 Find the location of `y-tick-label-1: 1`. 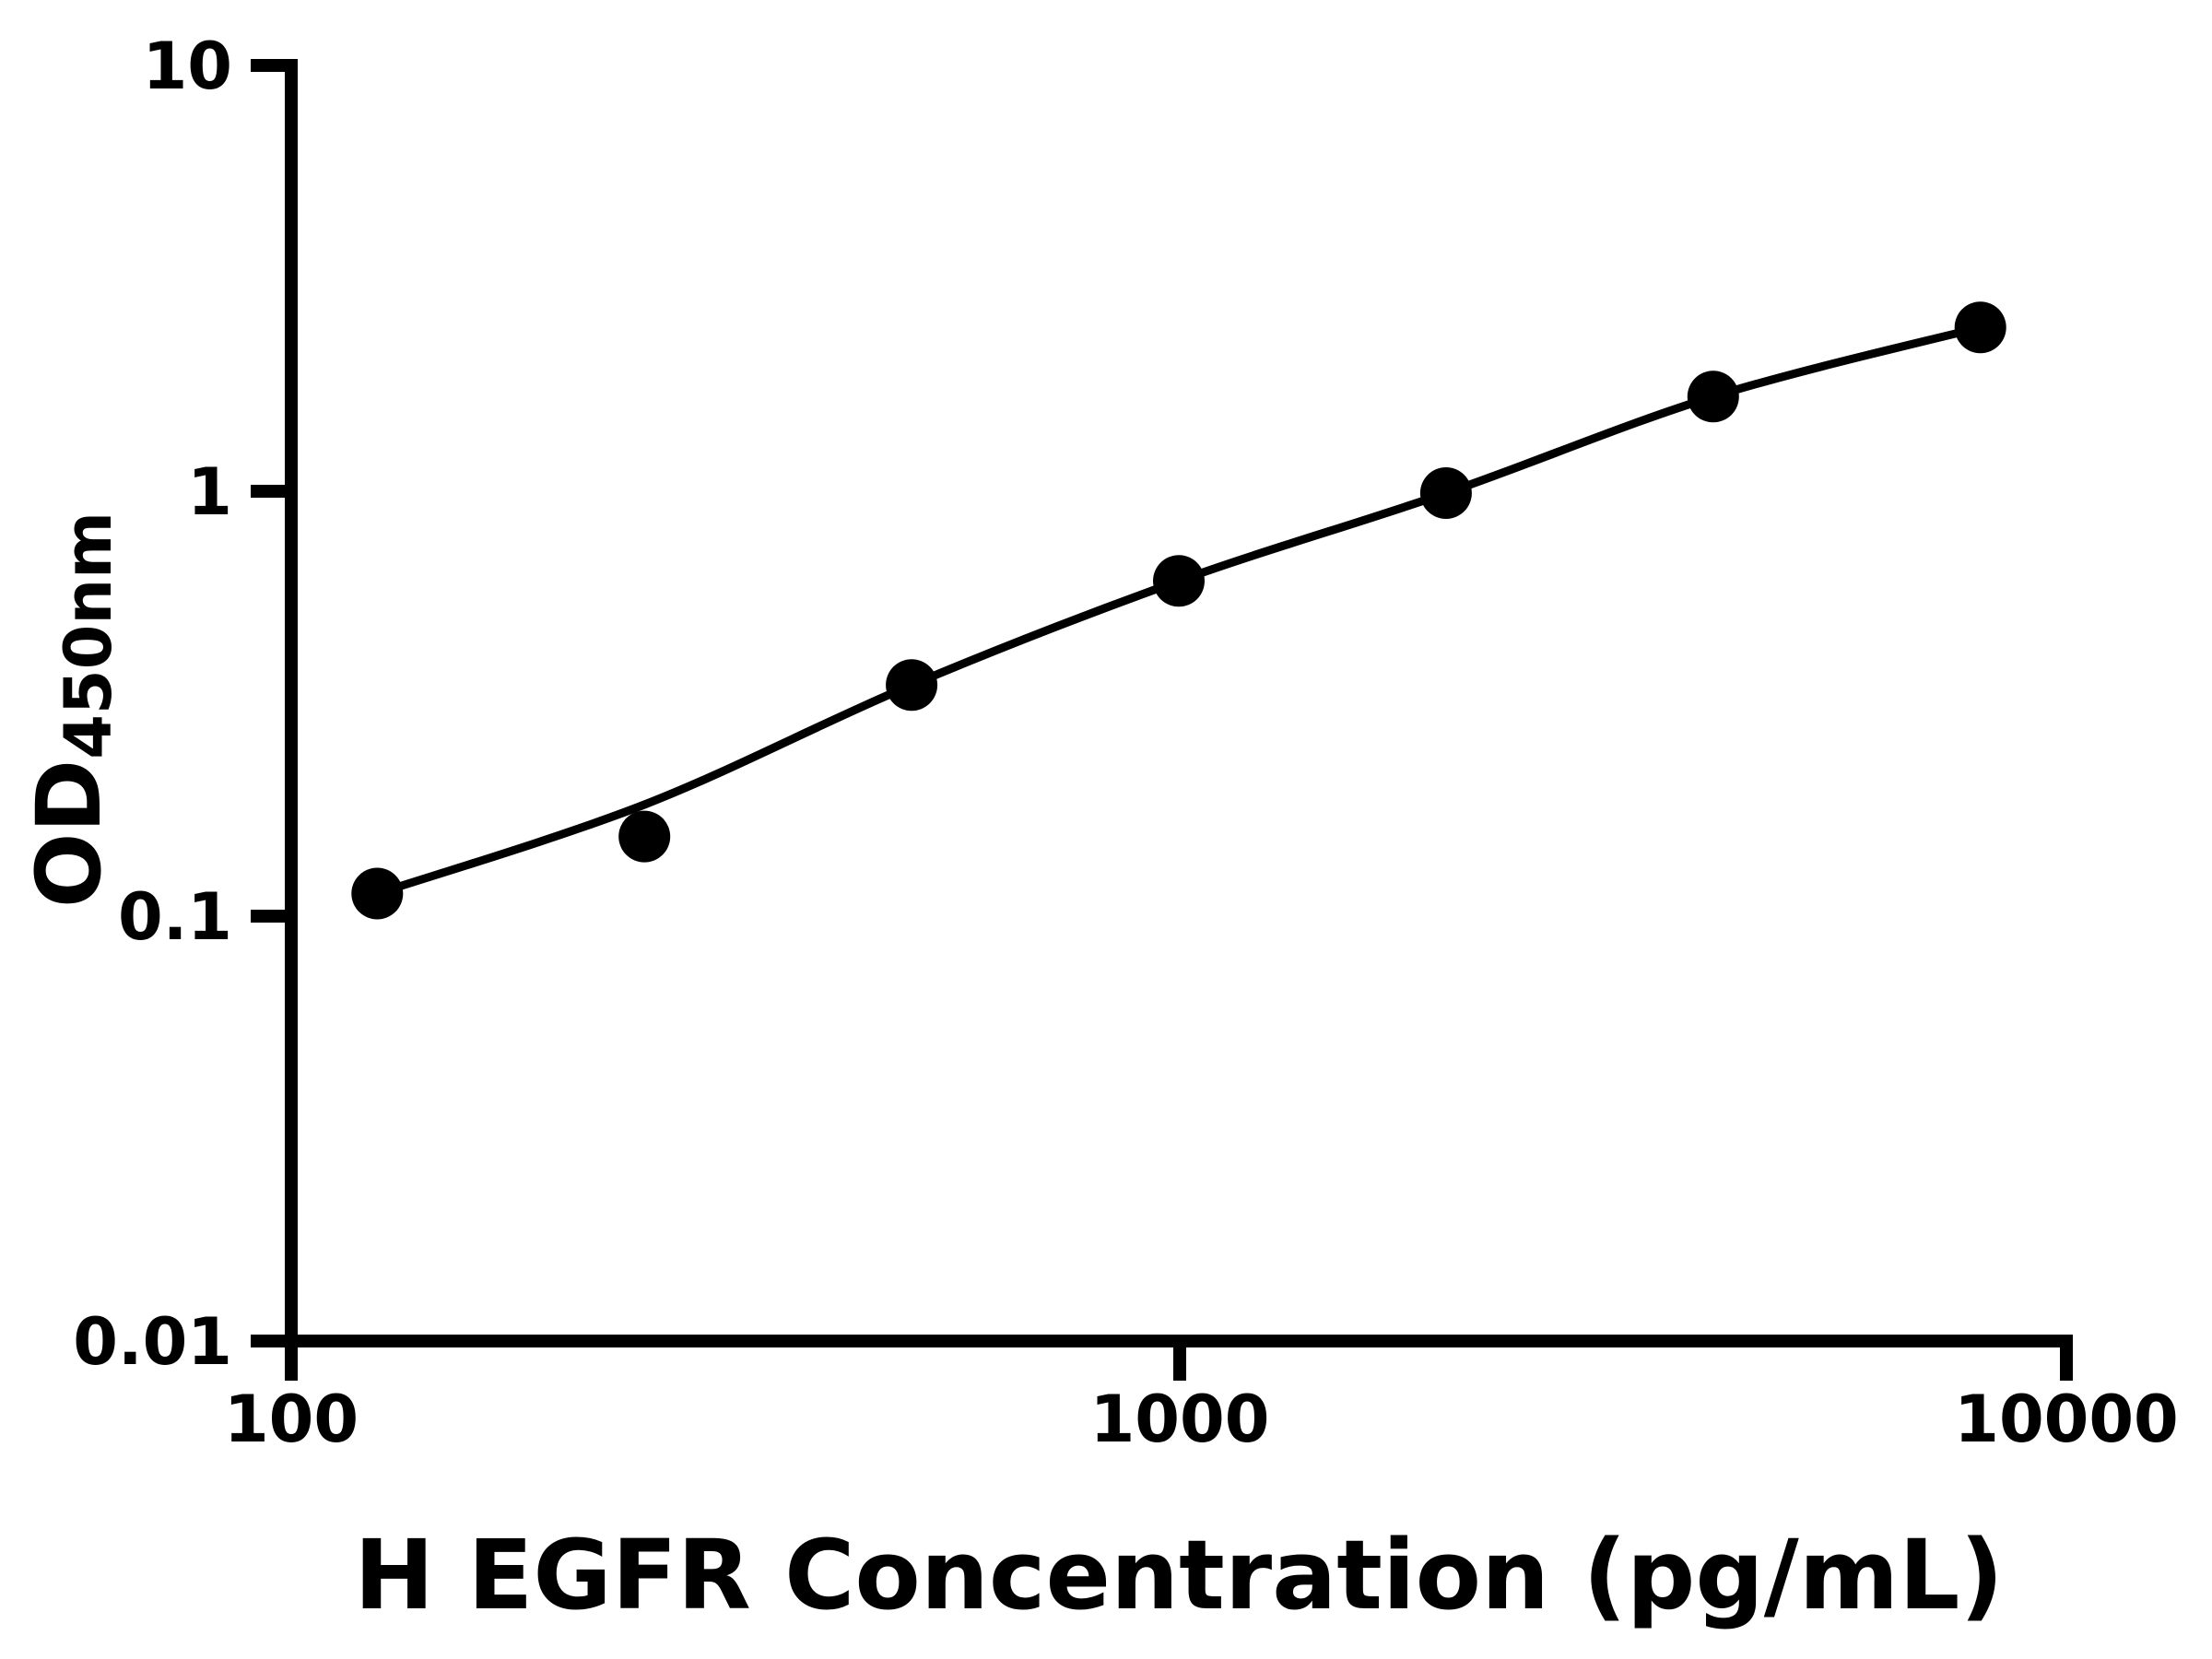

y-tick-label-1: 1 is located at coordinates (209, 492).